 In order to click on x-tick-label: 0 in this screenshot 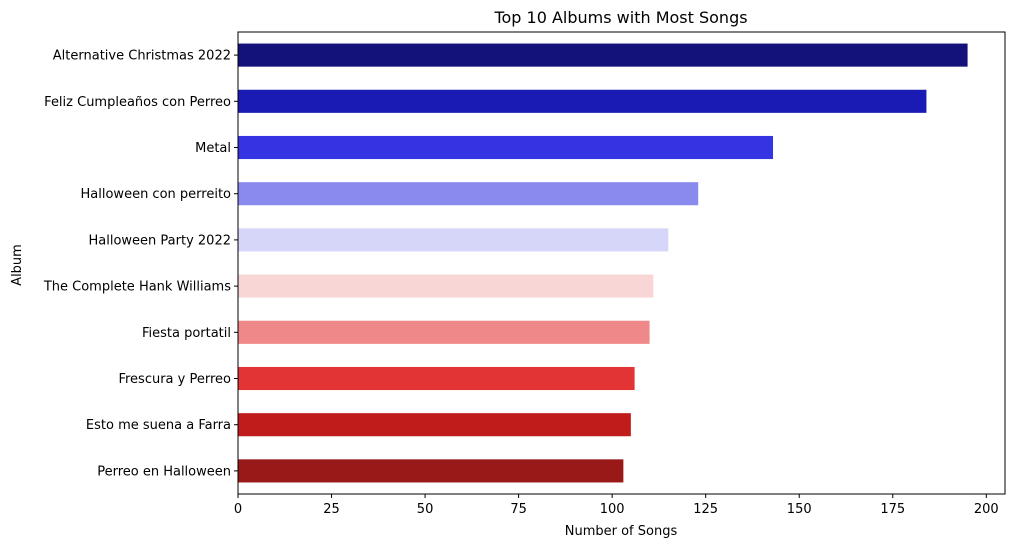, I will do `click(238, 509)`.